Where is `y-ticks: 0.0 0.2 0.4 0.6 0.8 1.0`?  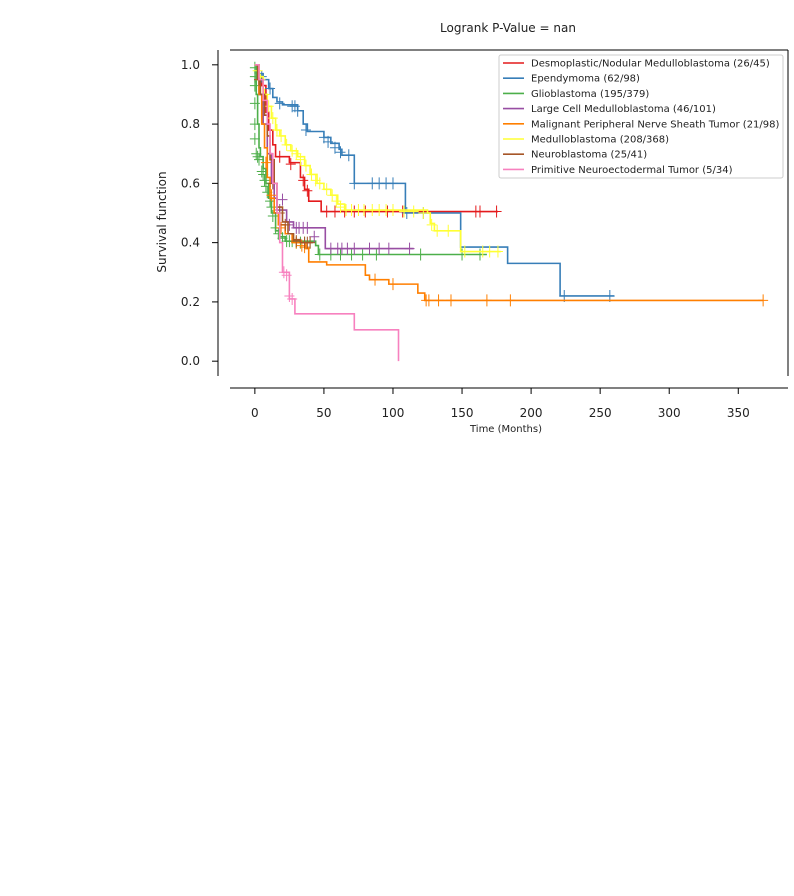 y-ticks: 0.0 0.2 0.4 0.6 0.8 1.0 is located at coordinates (199, 213).